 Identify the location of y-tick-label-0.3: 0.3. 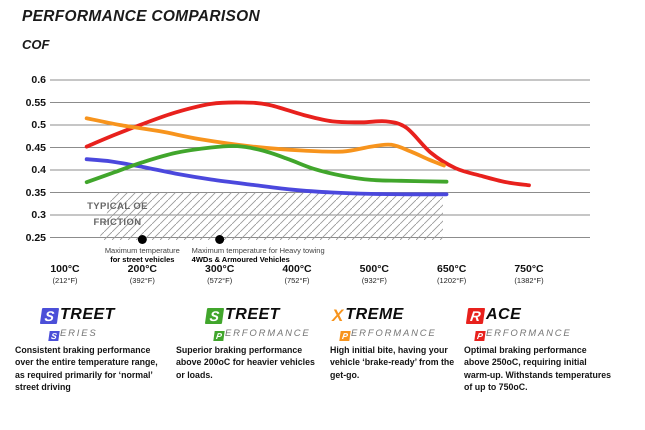
(38, 215).